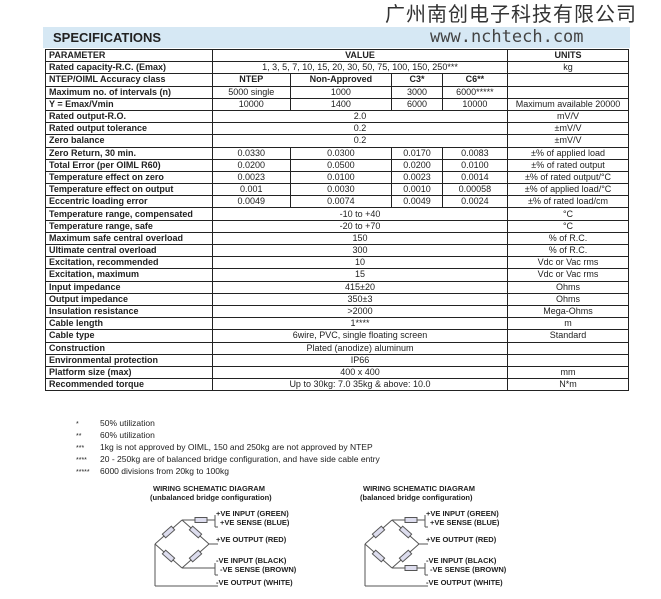 The image size is (661, 599). I want to click on diagram-subtitle: (balanced bridge configuration), so click(416, 497).